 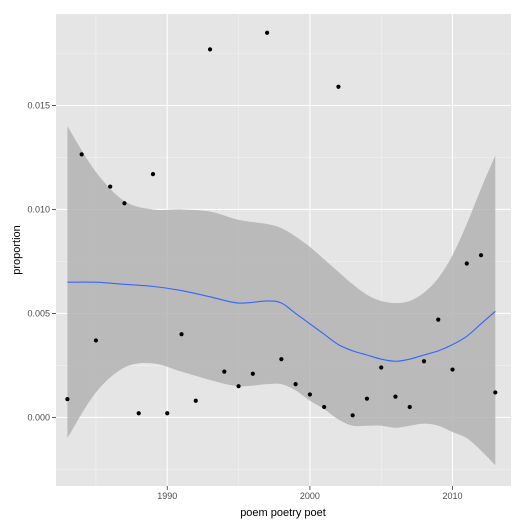 I want to click on x-tick-label: 2010, so click(x=453, y=496).